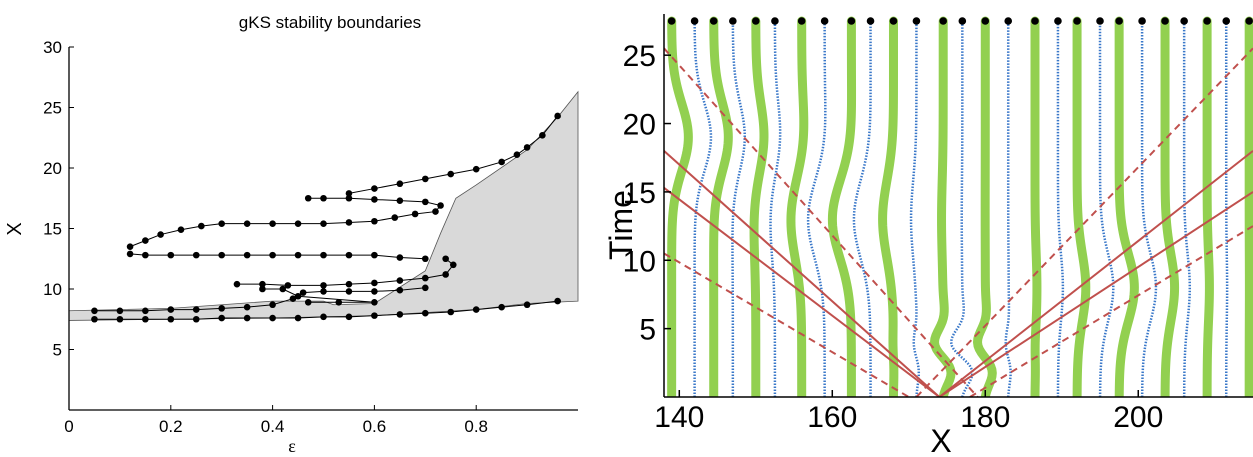 This screenshot has width=1253, height=457. Describe the element at coordinates (278, 256) in the screenshot. I see `boundary-curve` at that location.